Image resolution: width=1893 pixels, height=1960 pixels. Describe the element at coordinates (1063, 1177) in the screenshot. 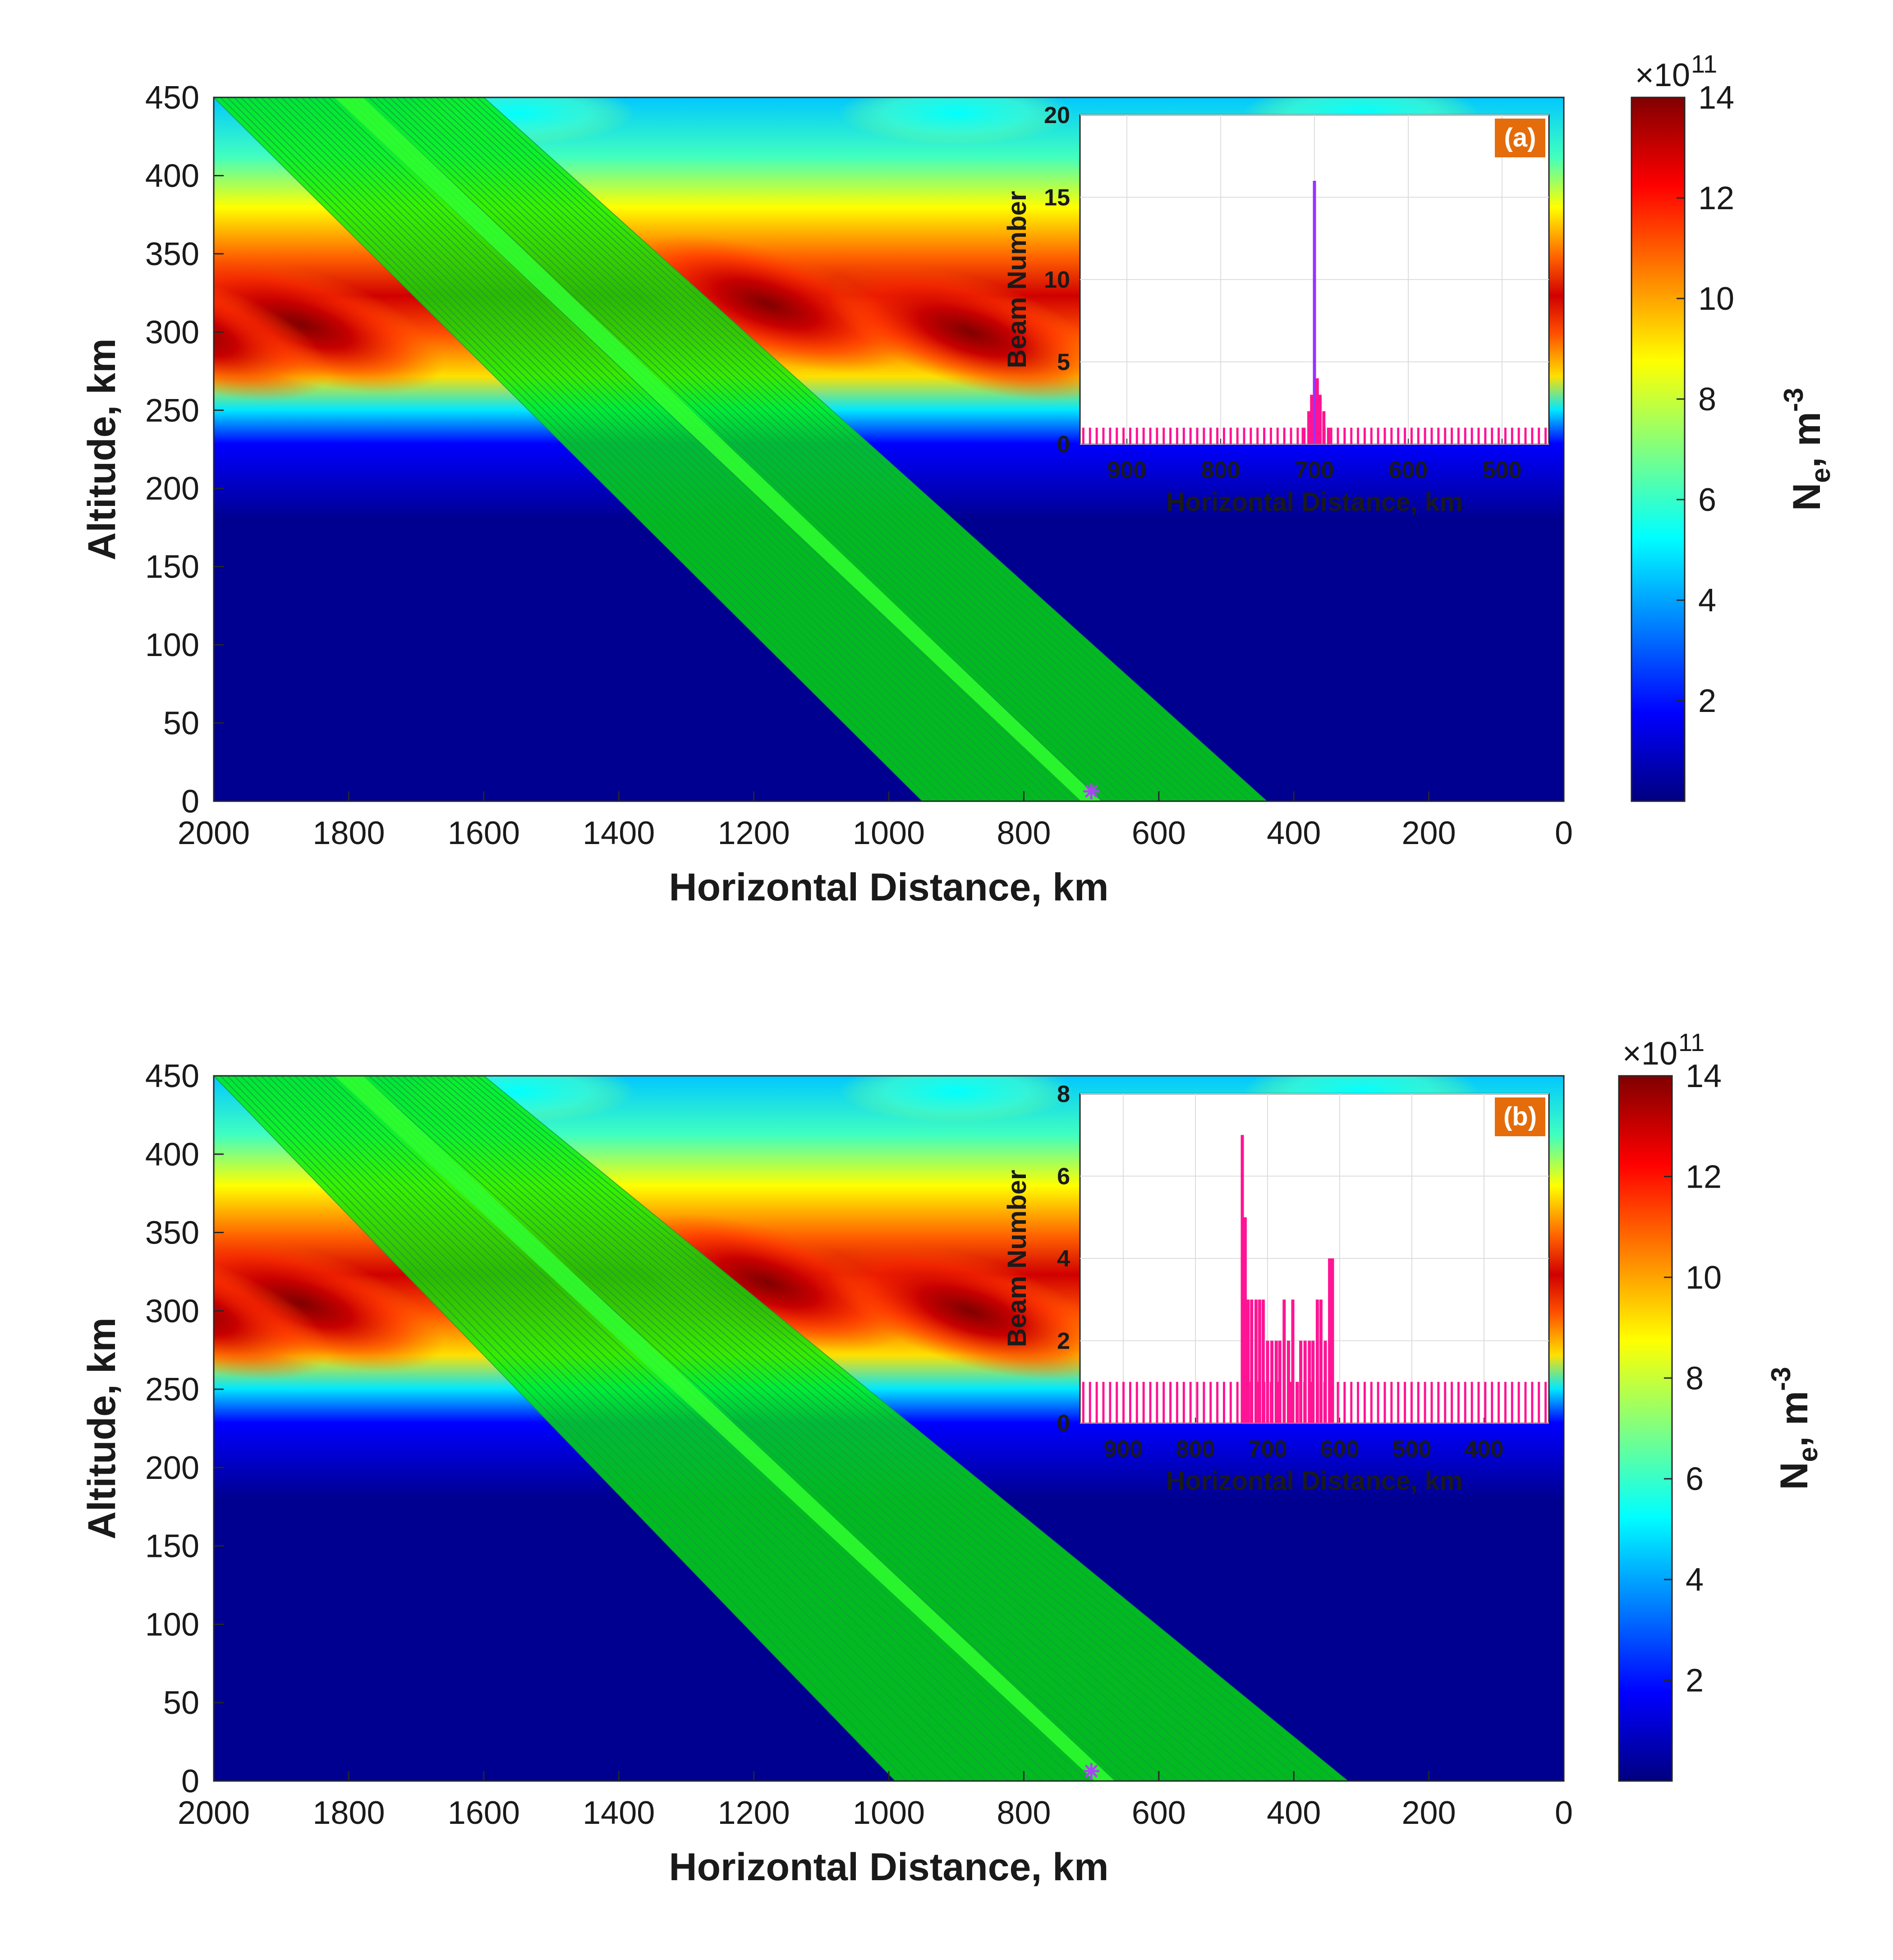

I see `inset-y-tick-label: 6` at that location.